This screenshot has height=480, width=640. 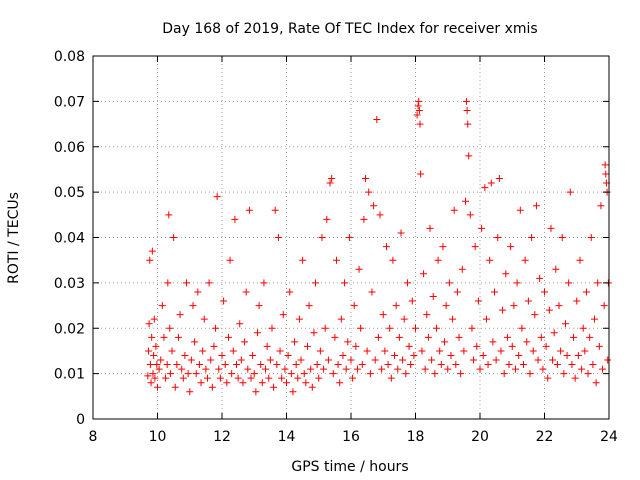 What do you see at coordinates (69, 148) in the screenshot?
I see `y-tick-label: 0.06` at bounding box center [69, 148].